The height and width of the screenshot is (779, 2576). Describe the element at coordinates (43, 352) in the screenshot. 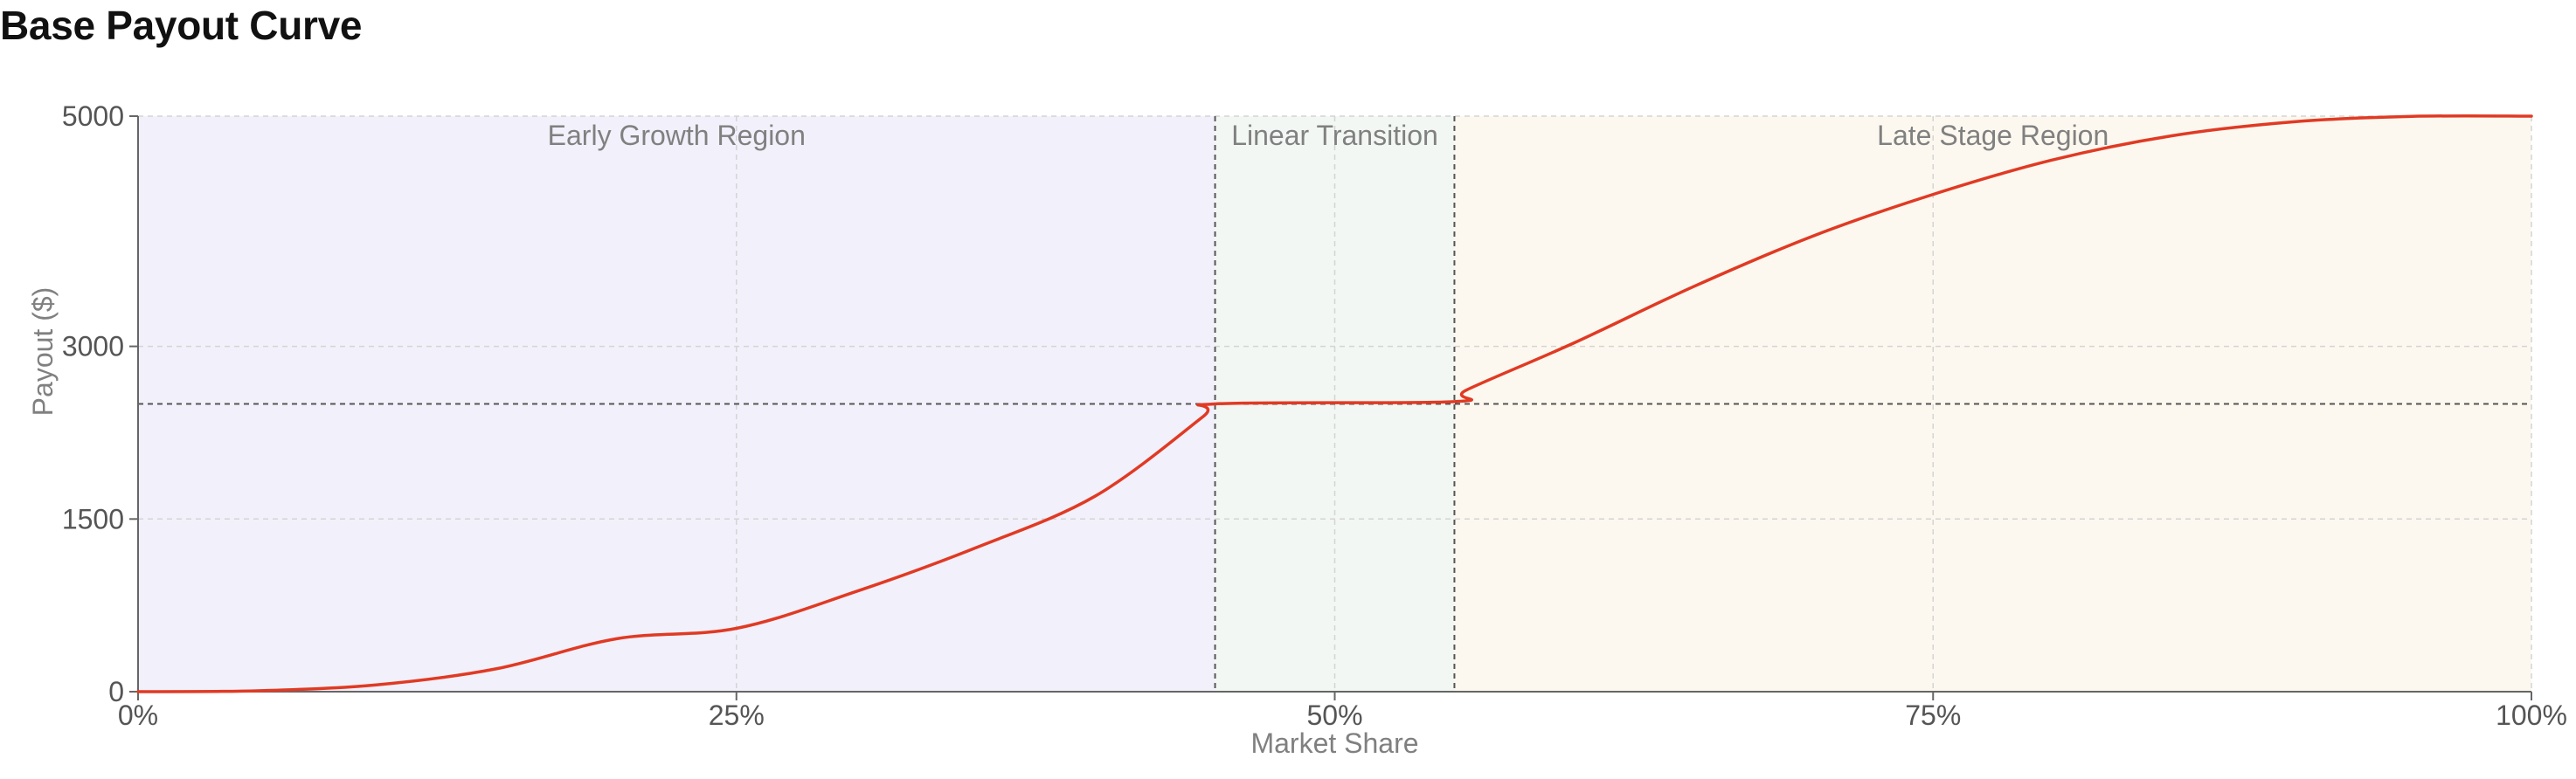

I see `y-axis-title: Payout ($)` at that location.